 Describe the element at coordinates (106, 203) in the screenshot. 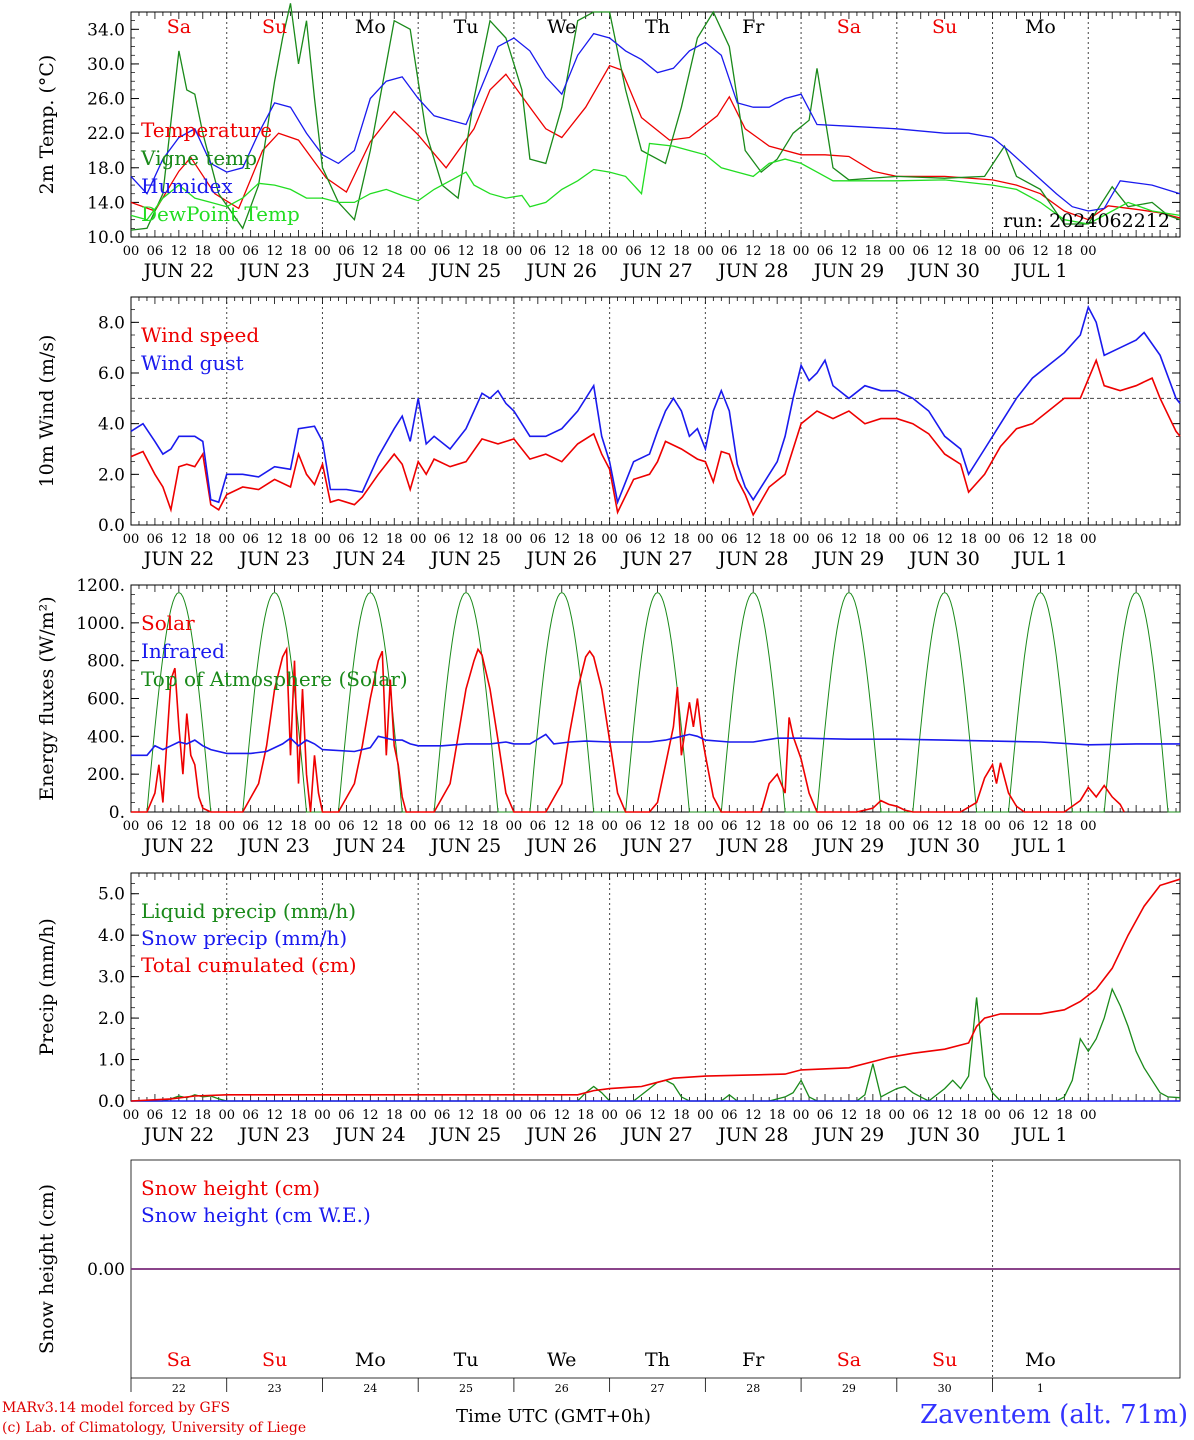

I see `y-tick-label: 14.0` at that location.